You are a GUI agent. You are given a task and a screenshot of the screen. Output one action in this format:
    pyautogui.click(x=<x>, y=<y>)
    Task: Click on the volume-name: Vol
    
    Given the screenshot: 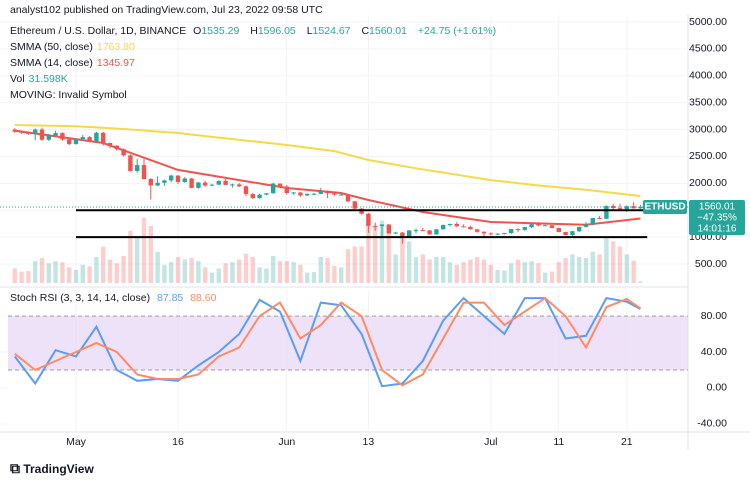 What is the action you would take?
    pyautogui.click(x=17, y=79)
    